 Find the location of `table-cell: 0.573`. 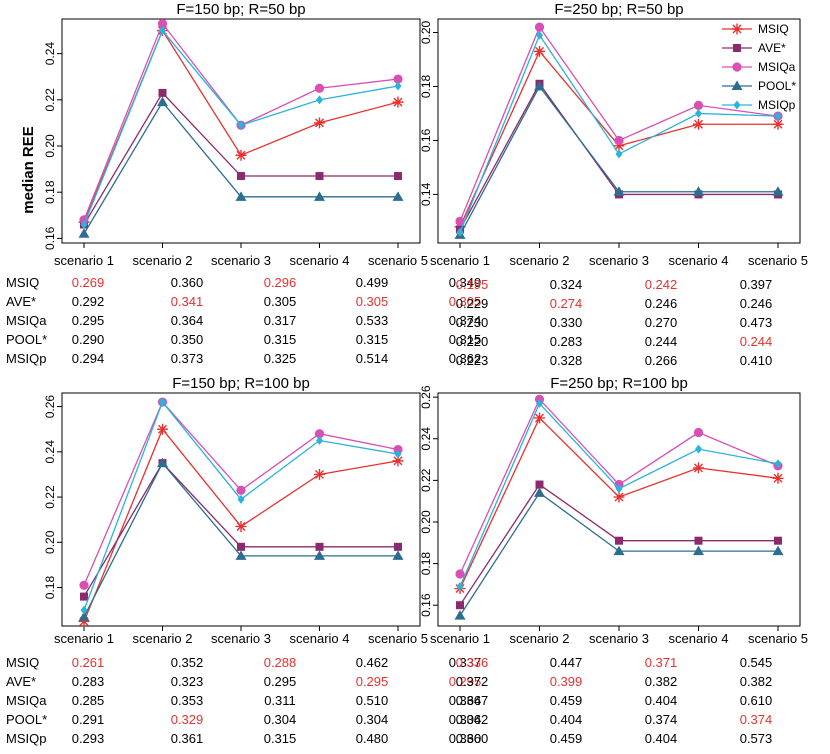

table-cell: 0.573 is located at coordinates (756, 738).